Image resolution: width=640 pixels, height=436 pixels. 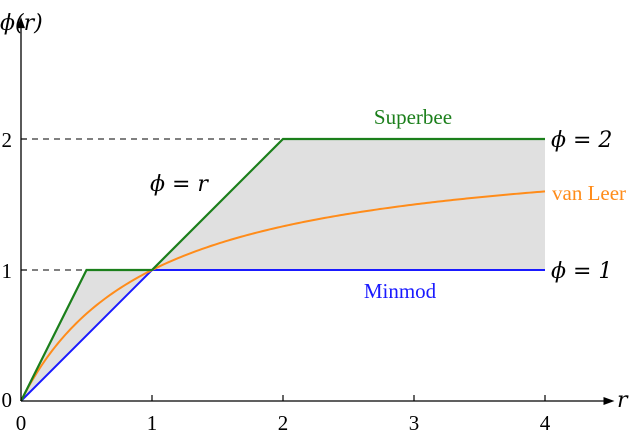 What do you see at coordinates (152, 423) in the screenshot?
I see `x-tick-label: 1` at bounding box center [152, 423].